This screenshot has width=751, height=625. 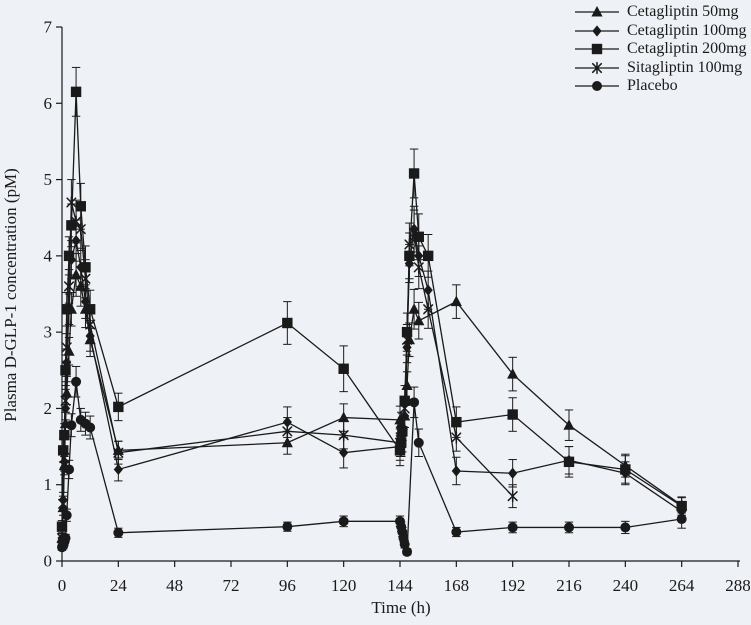 What do you see at coordinates (457, 585) in the screenshot?
I see `x-tick-label: 168` at bounding box center [457, 585].